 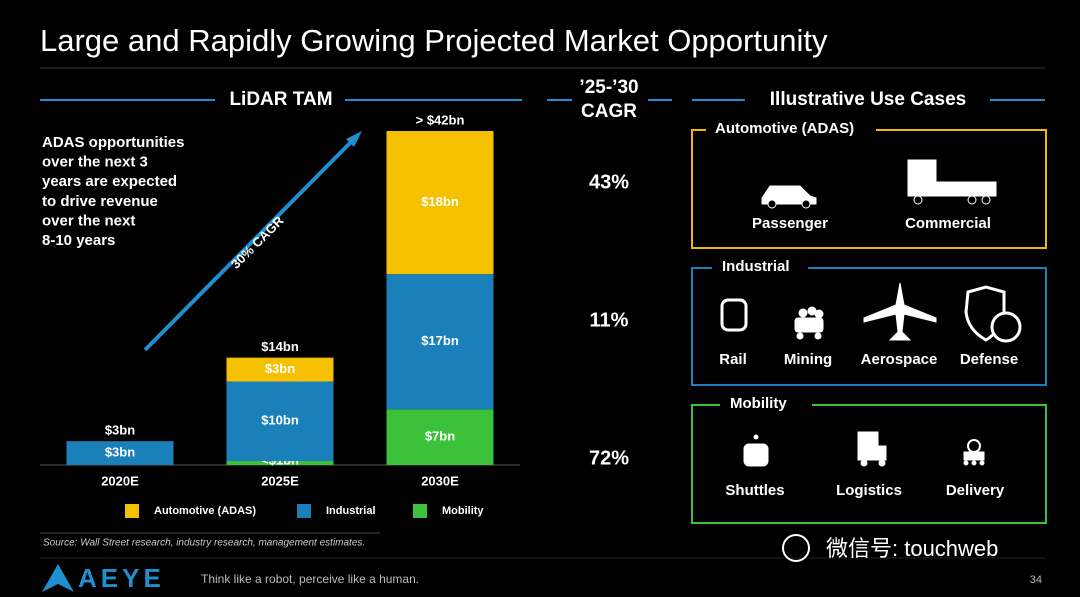 I want to click on use-case: Delivery, so click(x=975, y=490).